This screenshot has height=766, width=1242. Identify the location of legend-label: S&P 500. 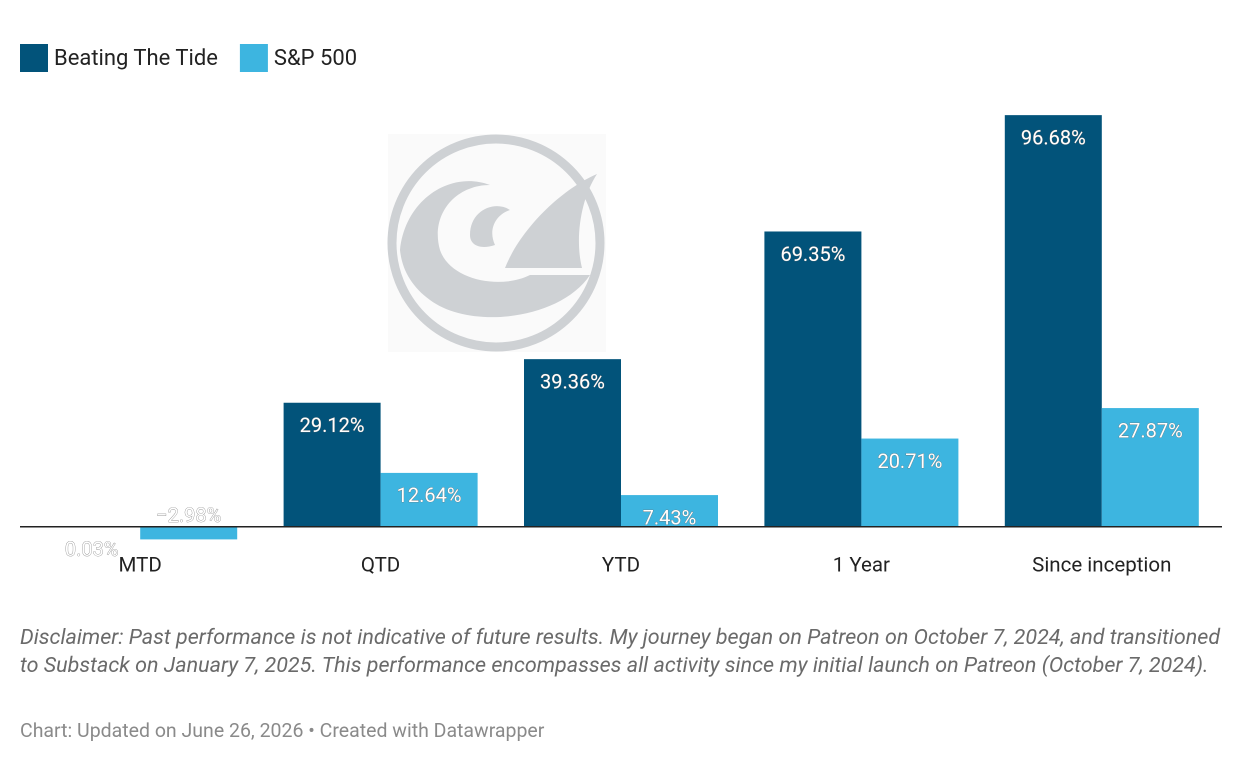
(315, 58).